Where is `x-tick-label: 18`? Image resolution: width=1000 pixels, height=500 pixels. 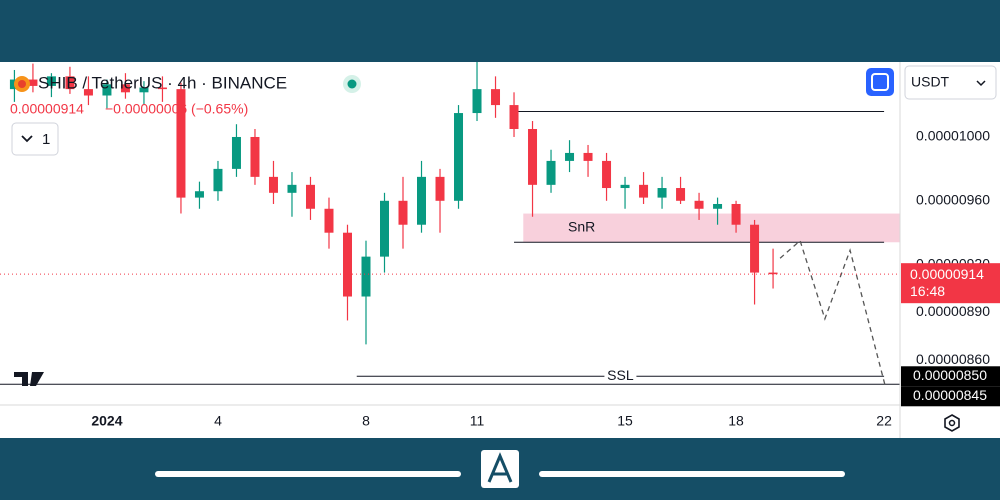 x-tick-label: 18 is located at coordinates (736, 421).